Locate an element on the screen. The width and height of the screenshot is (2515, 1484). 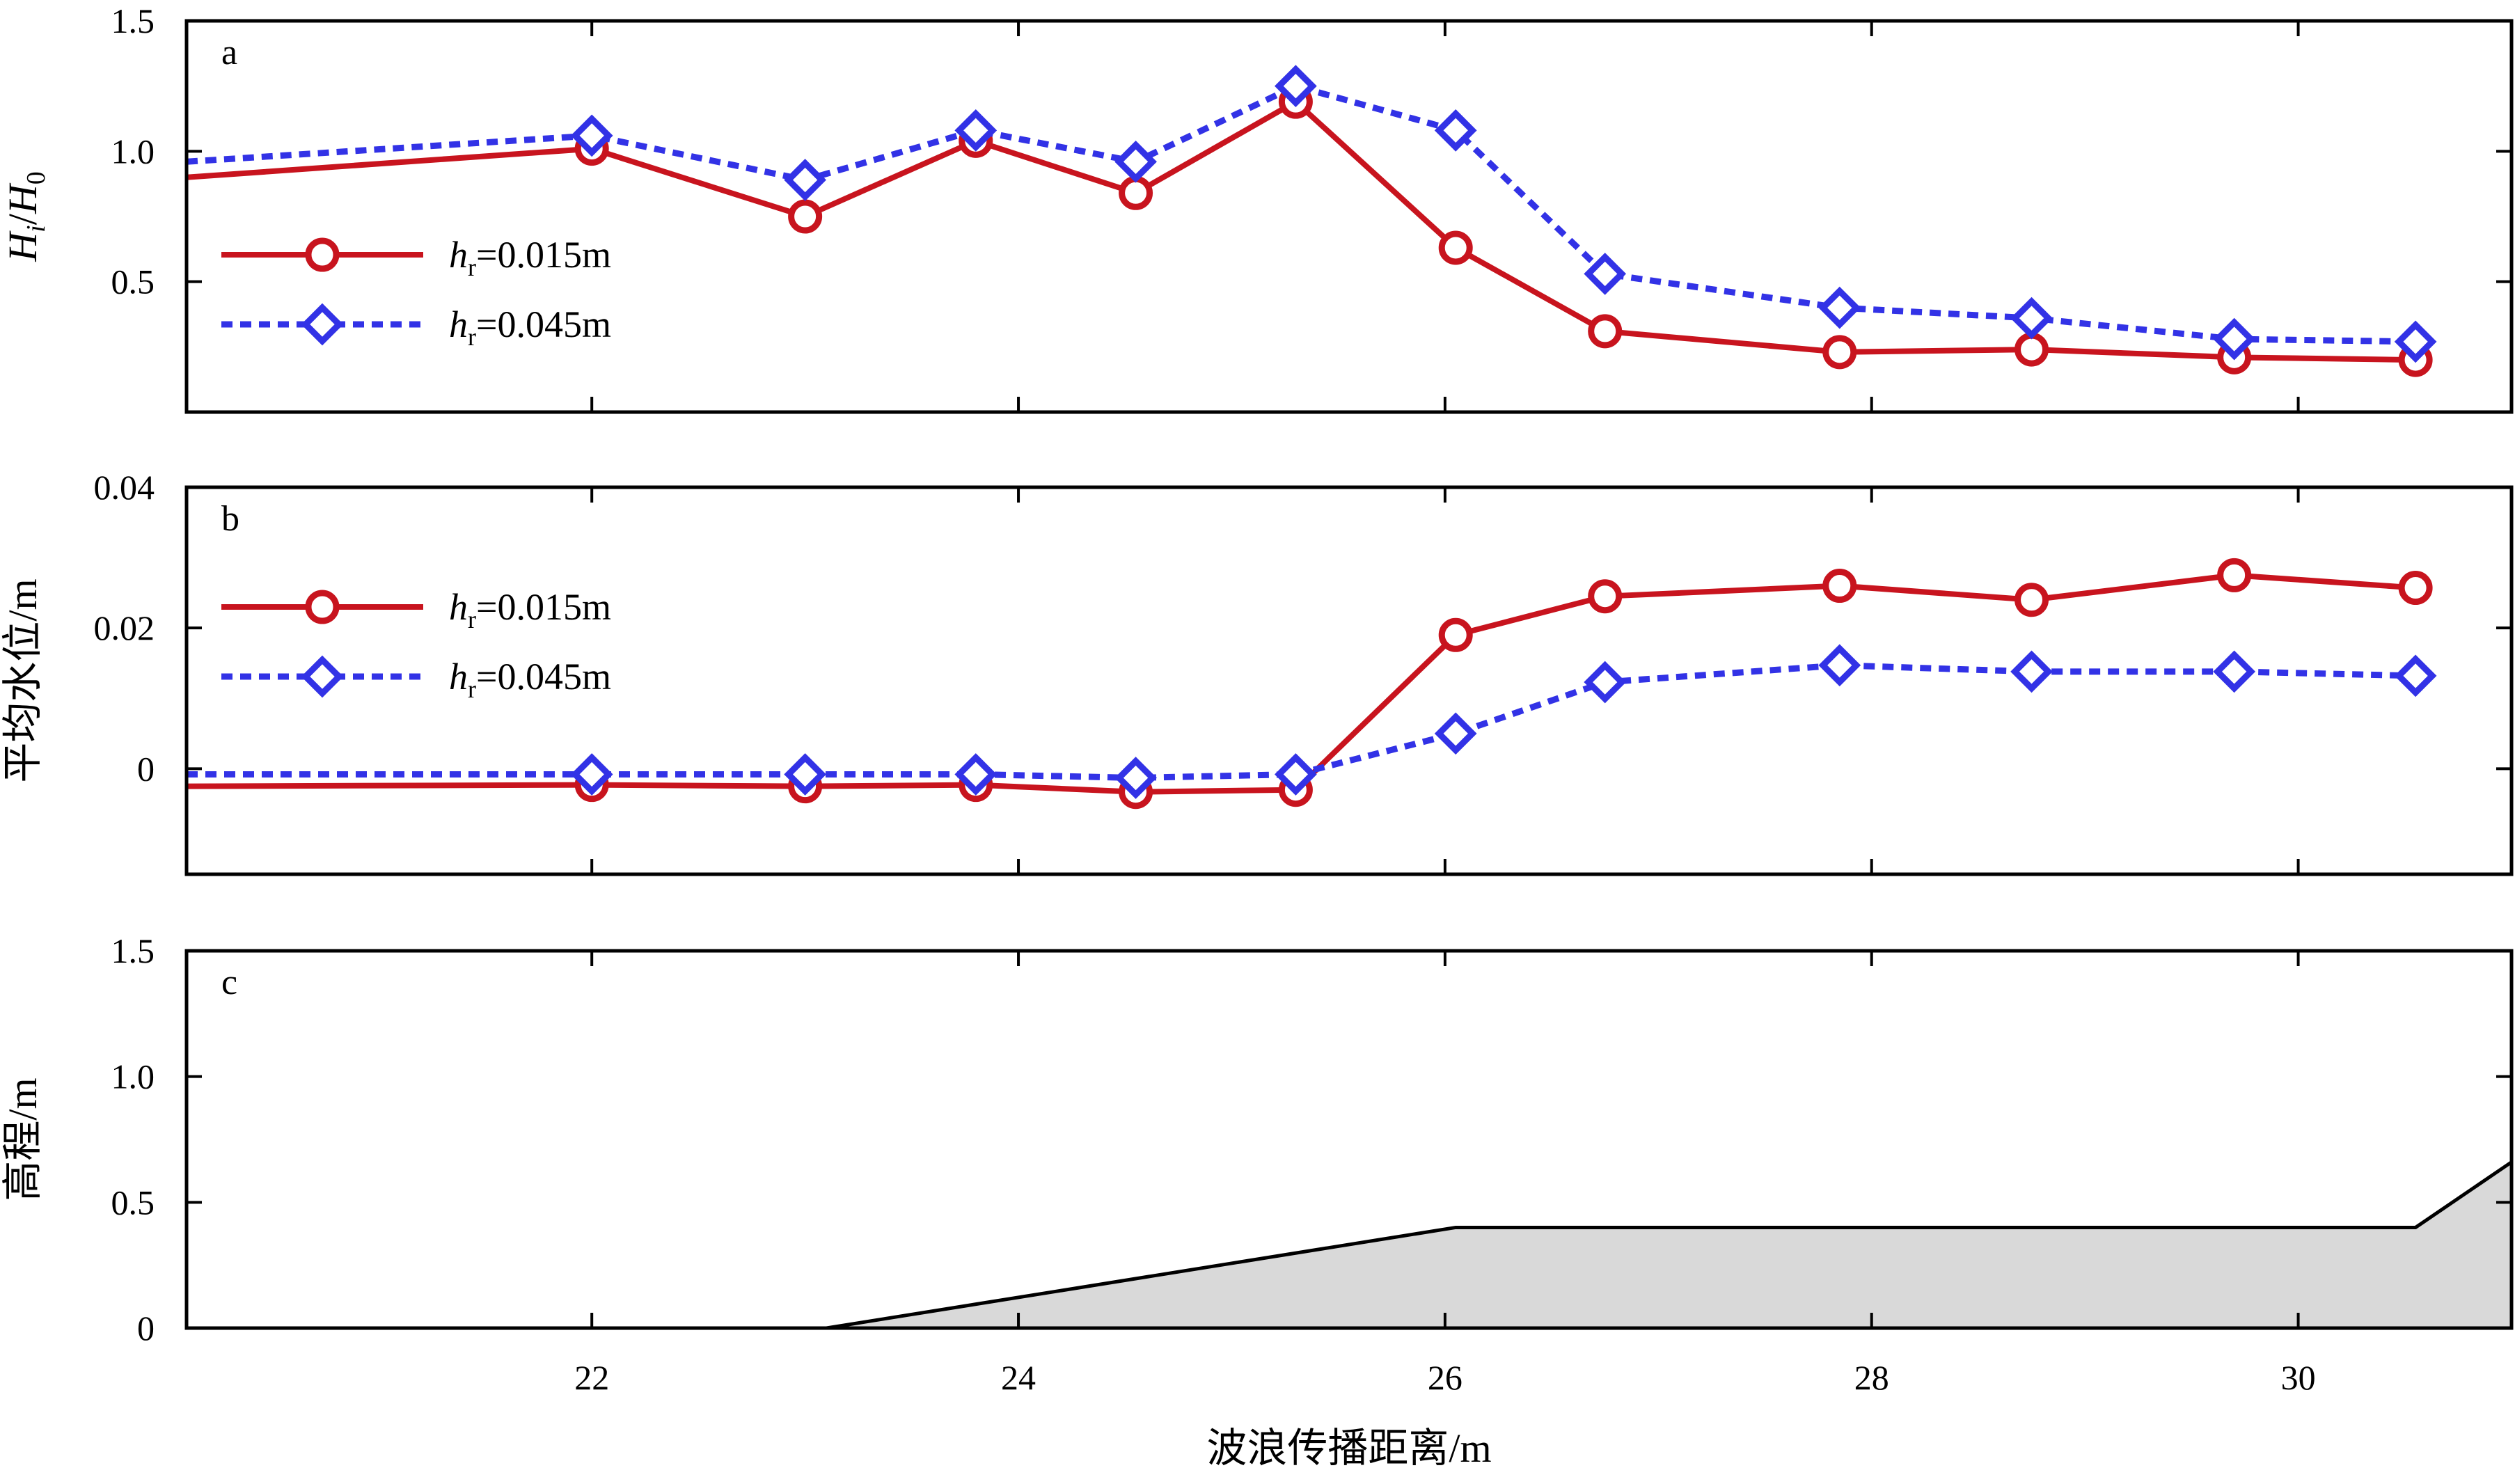
y-tick-label: 0.02 is located at coordinates (124, 627).